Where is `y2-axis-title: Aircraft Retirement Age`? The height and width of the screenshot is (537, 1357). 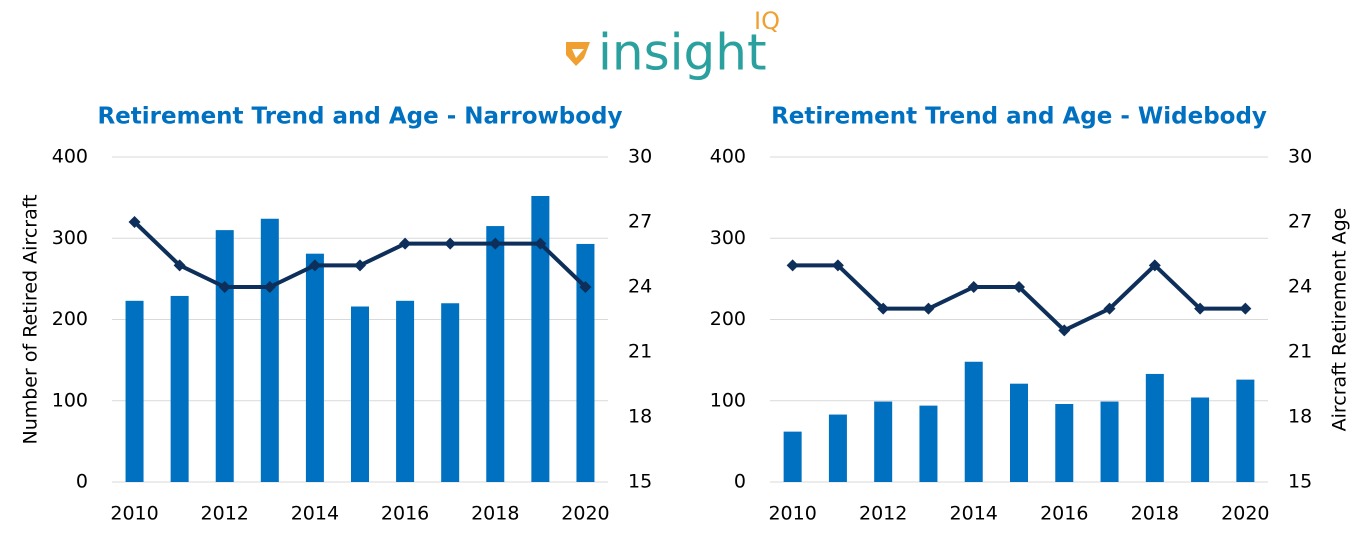 y2-axis-title: Aircraft Retirement Age is located at coordinates (1340, 320).